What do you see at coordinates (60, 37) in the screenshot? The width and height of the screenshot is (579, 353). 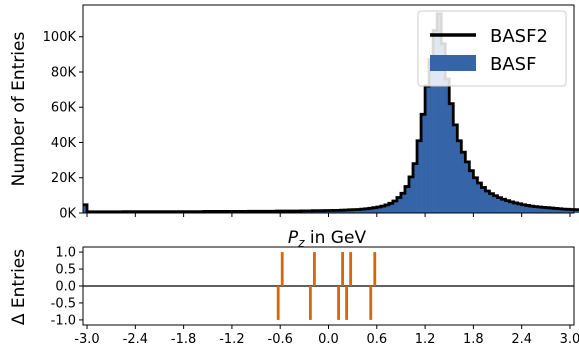 I see `y-tick-label: 100K` at bounding box center [60, 37].